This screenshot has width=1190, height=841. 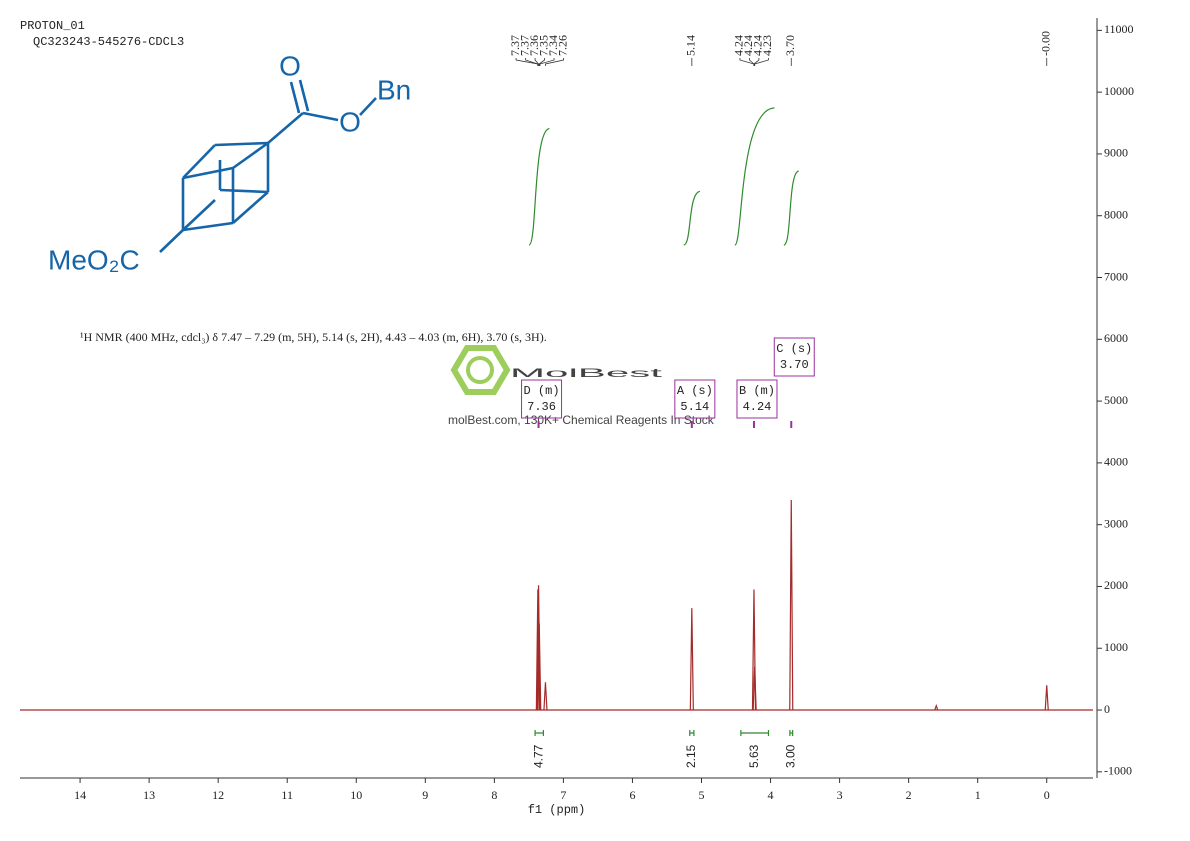 What do you see at coordinates (218, 795) in the screenshot?
I see `x-tick-label: 12` at bounding box center [218, 795].